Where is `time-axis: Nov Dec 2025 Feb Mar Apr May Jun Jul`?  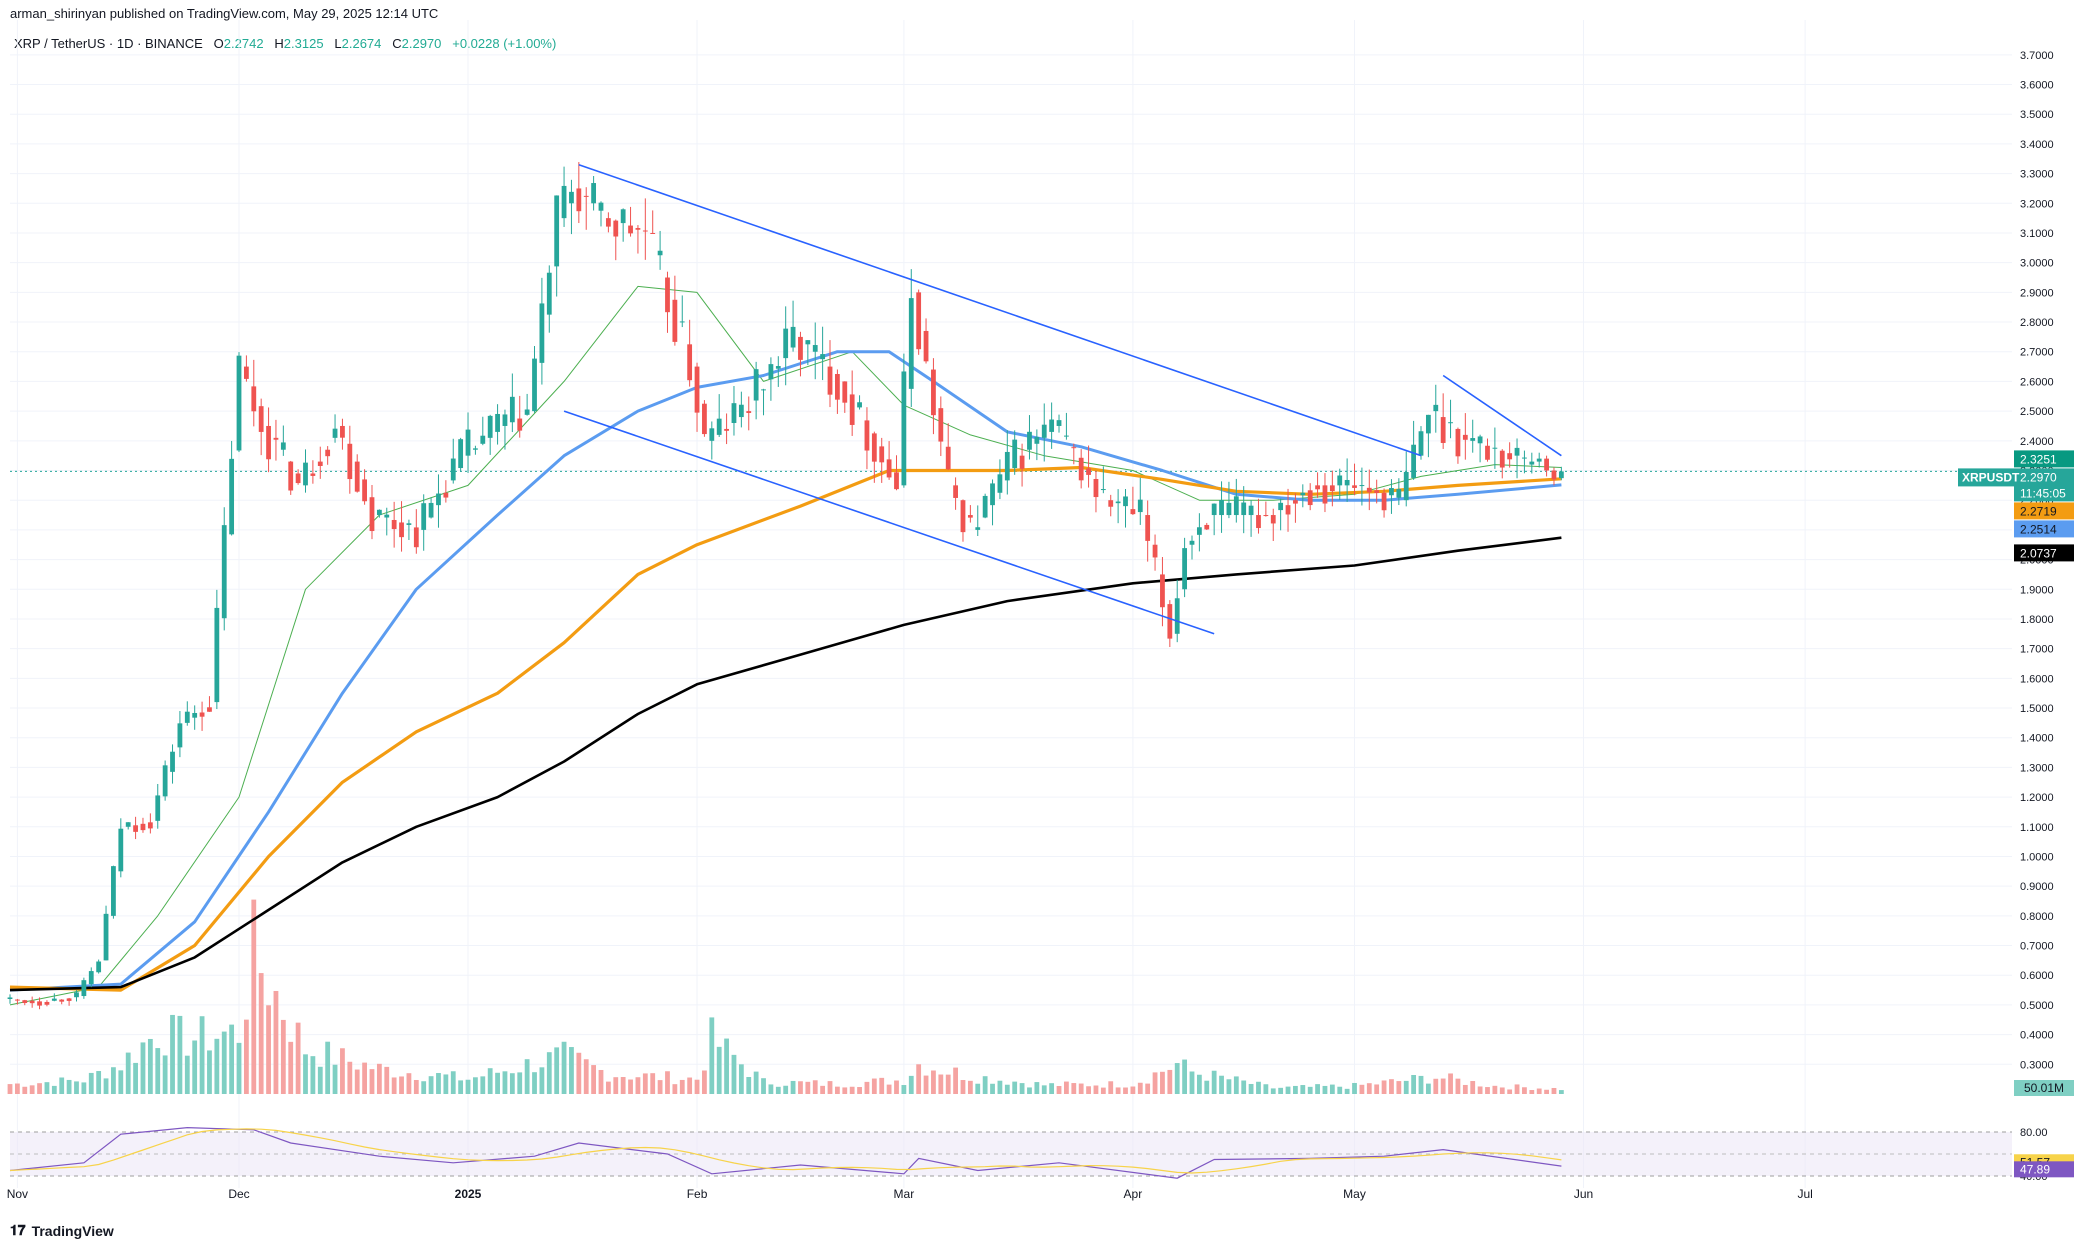
time-axis: Nov Dec 2025 Feb Mar Apr May Jun Jul is located at coordinates (910, 1194).